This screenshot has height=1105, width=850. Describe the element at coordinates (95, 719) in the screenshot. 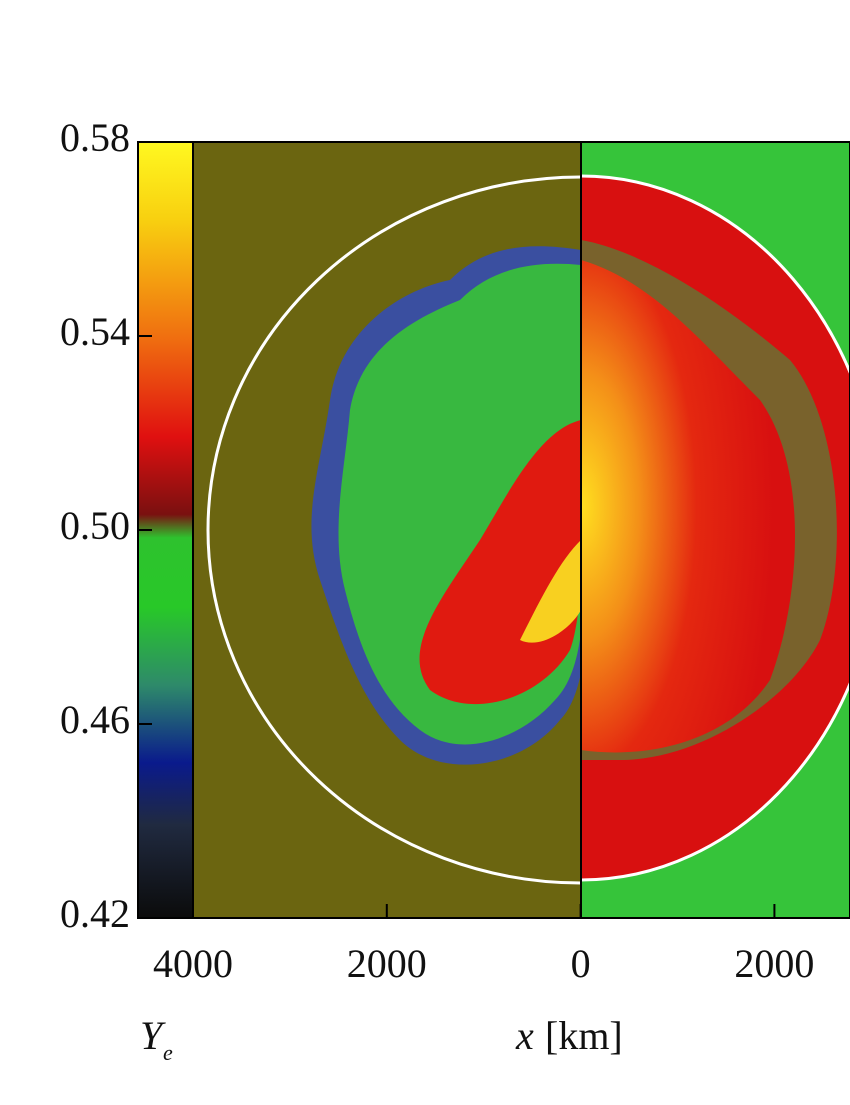

I see `colorbar-tick-label: 0.46` at that location.